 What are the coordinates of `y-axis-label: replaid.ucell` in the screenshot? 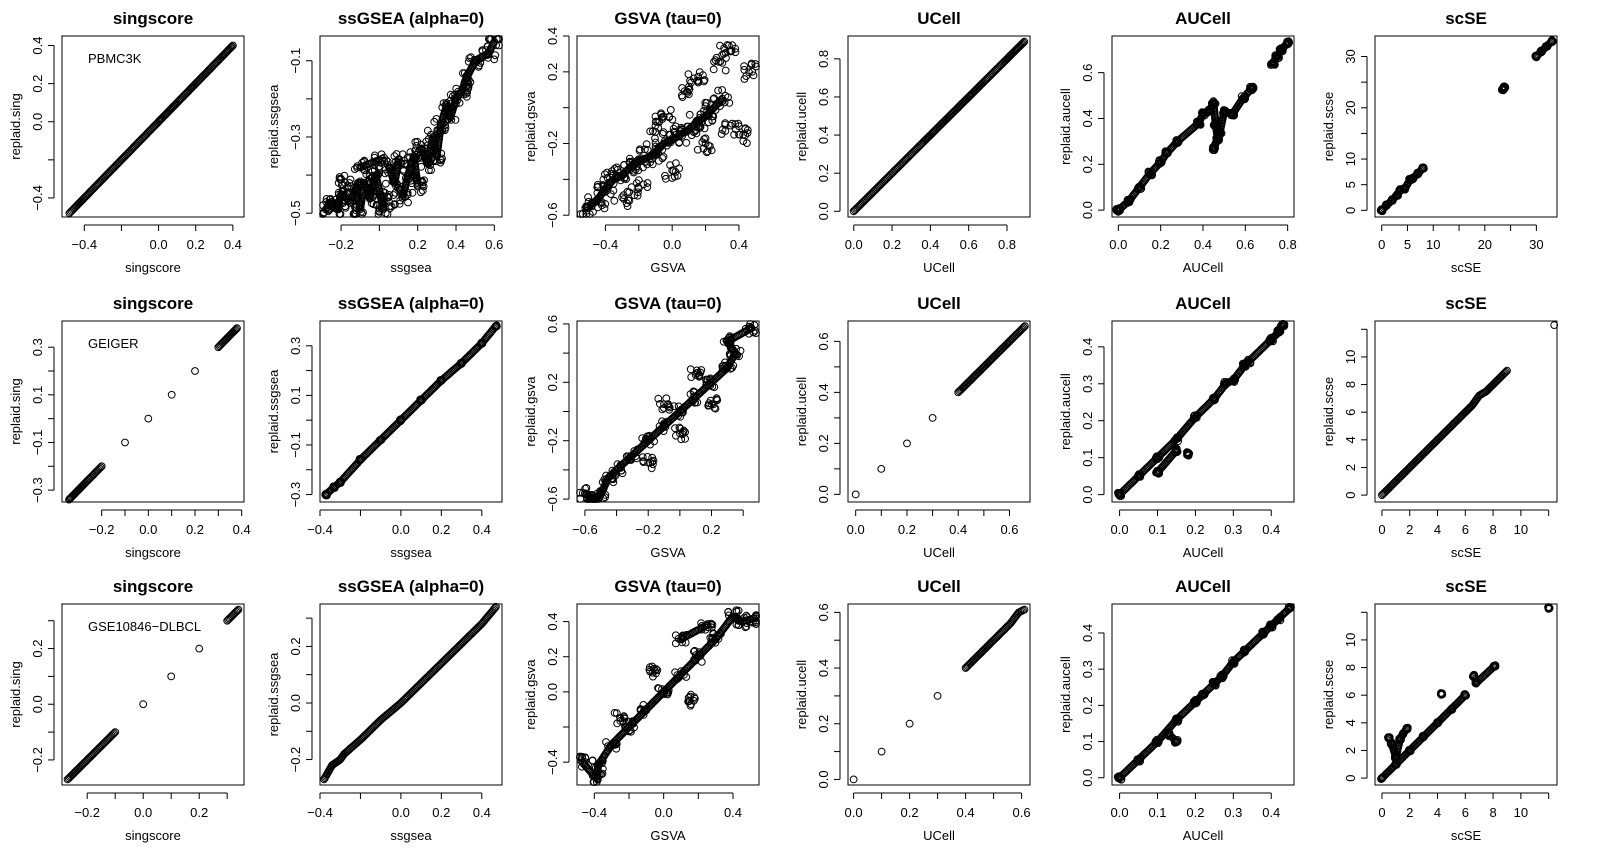 It's located at (801, 694).